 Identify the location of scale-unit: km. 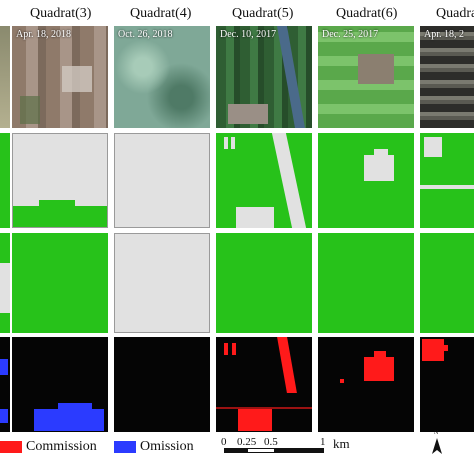
(341, 443).